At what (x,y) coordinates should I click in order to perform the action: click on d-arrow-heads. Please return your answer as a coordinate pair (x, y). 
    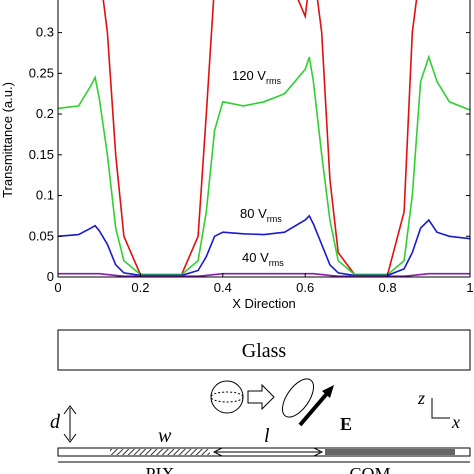
    Looking at the image, I should click on (70, 424).